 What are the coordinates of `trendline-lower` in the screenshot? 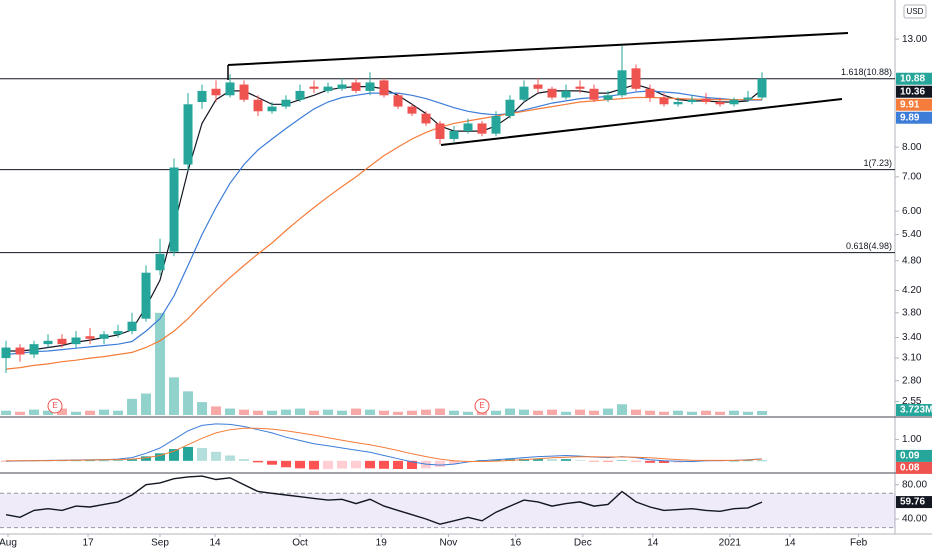 It's located at (641, 122).